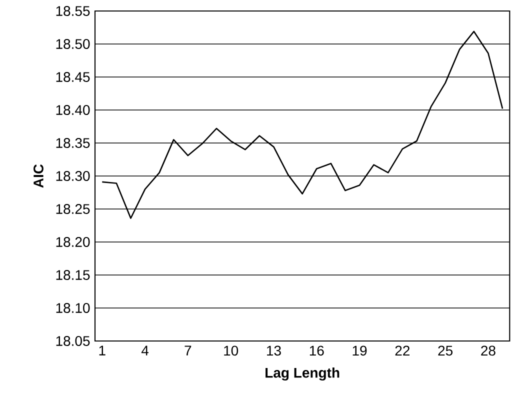 Image resolution: width=513 pixels, height=414 pixels. What do you see at coordinates (73, 110) in the screenshot?
I see `y-tick-label: 18.40` at bounding box center [73, 110].